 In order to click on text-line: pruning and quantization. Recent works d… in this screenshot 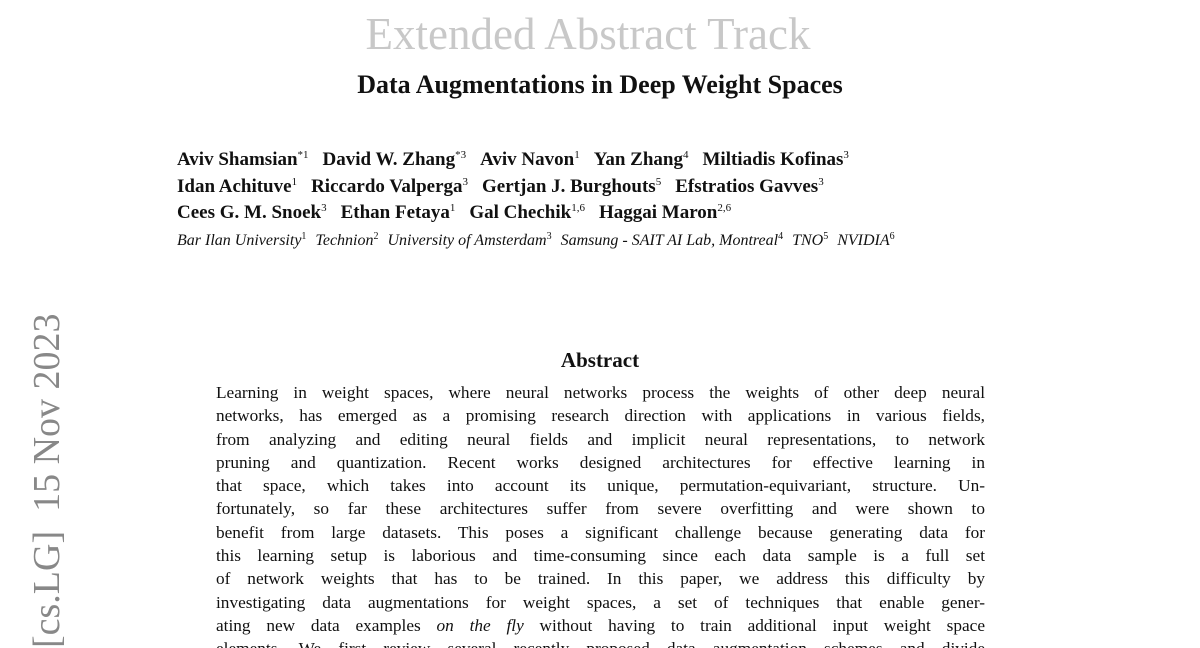, I will do `click(600, 462)`.